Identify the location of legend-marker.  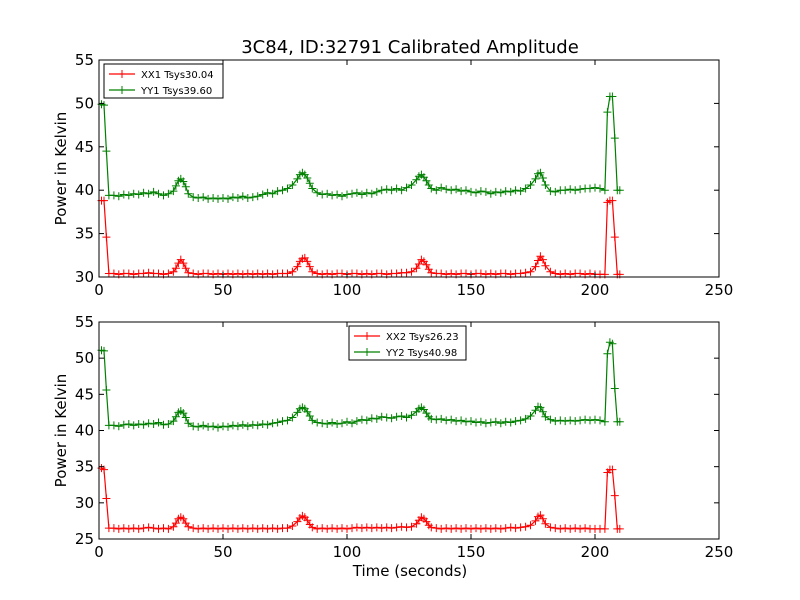
(367, 352).